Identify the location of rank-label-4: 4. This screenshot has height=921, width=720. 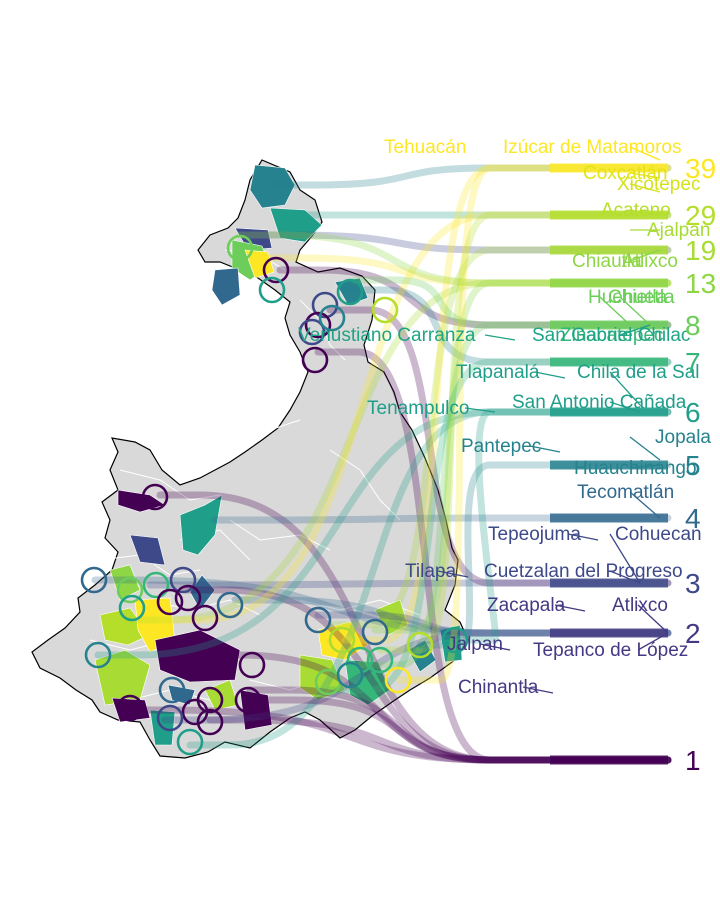
(693, 518).